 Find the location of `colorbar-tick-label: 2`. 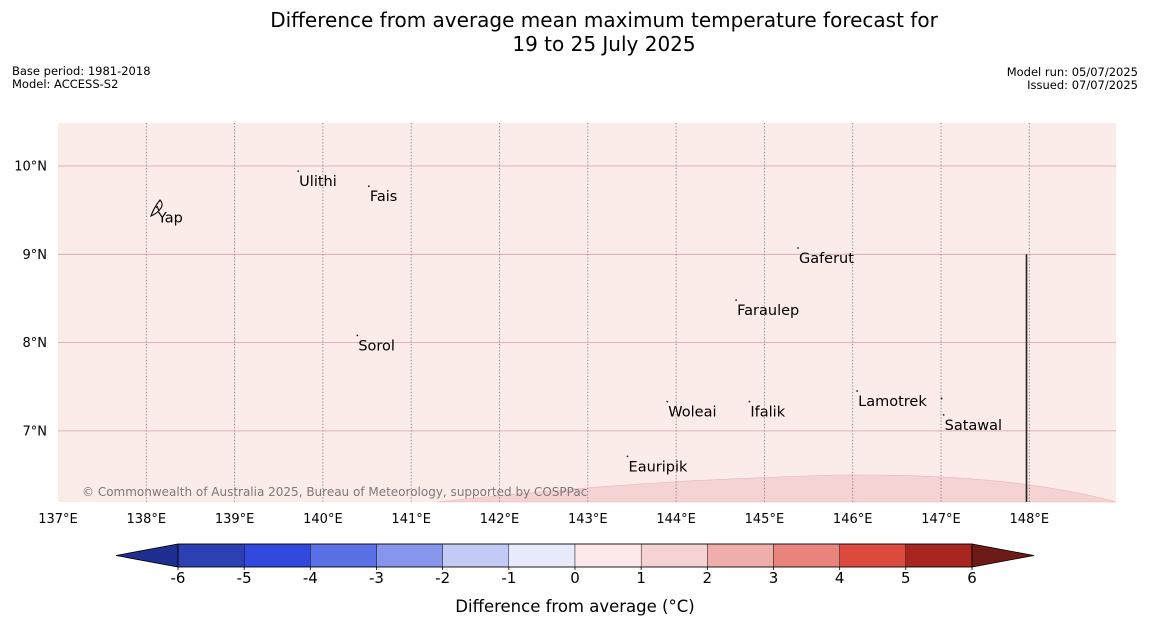

colorbar-tick-label: 2 is located at coordinates (708, 578).